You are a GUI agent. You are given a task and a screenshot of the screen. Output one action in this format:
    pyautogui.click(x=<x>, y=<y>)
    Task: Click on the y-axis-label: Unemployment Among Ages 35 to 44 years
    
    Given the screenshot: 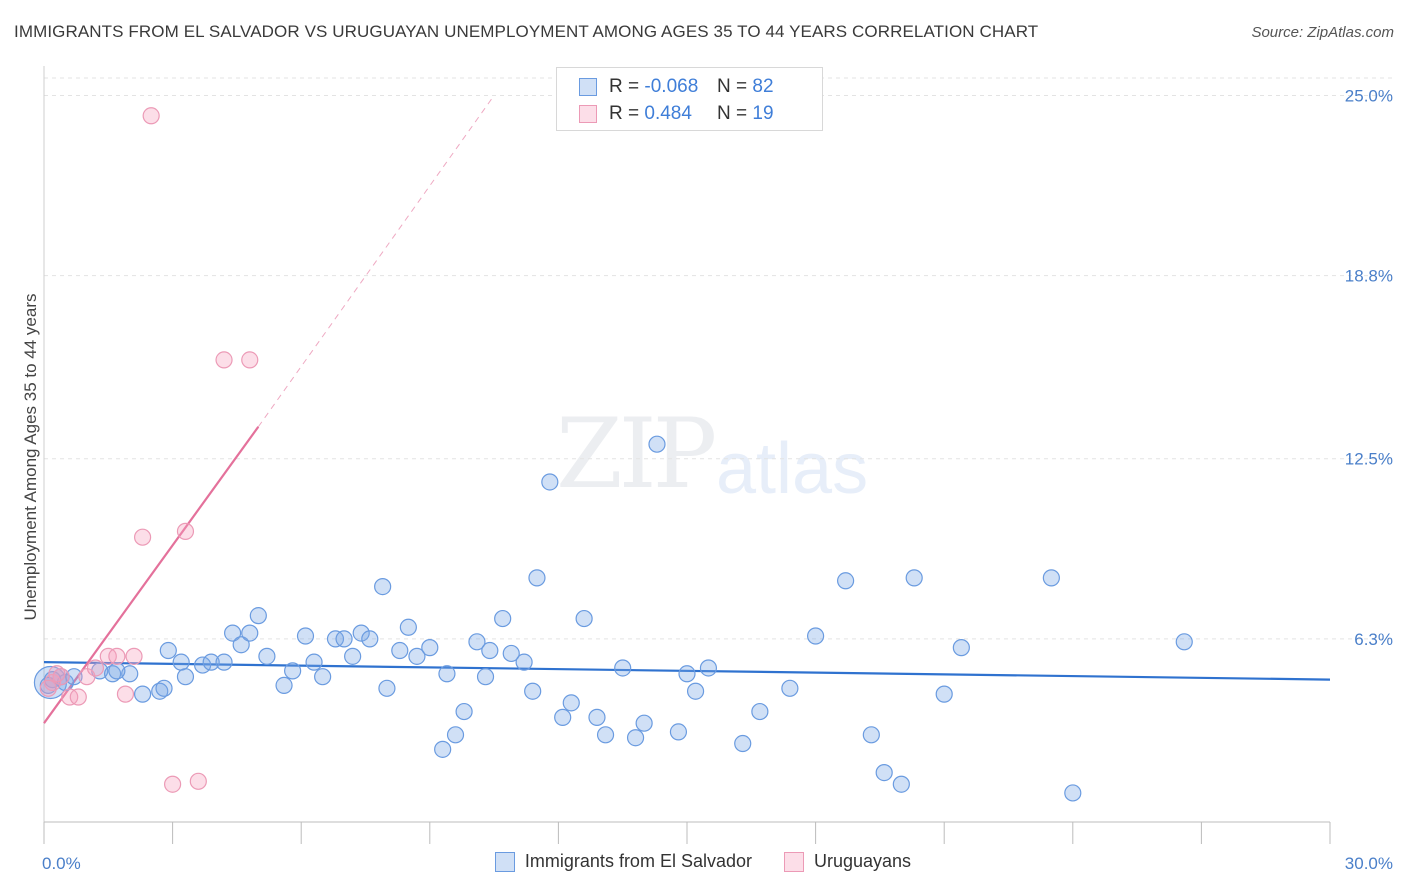 What is the action you would take?
    pyautogui.click(x=30, y=457)
    